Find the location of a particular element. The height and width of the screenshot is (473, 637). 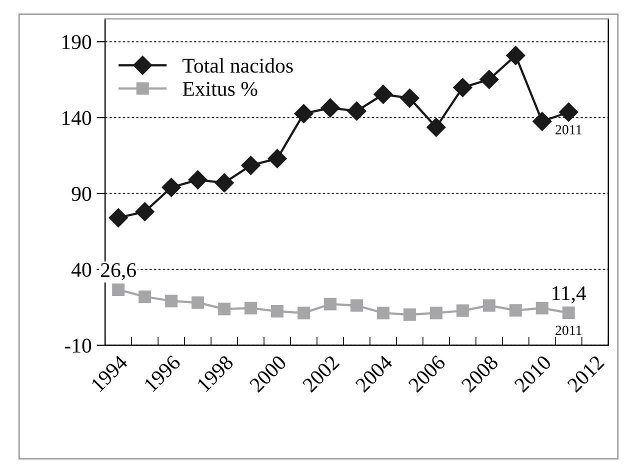

data-label: 26,6 is located at coordinates (118, 271).